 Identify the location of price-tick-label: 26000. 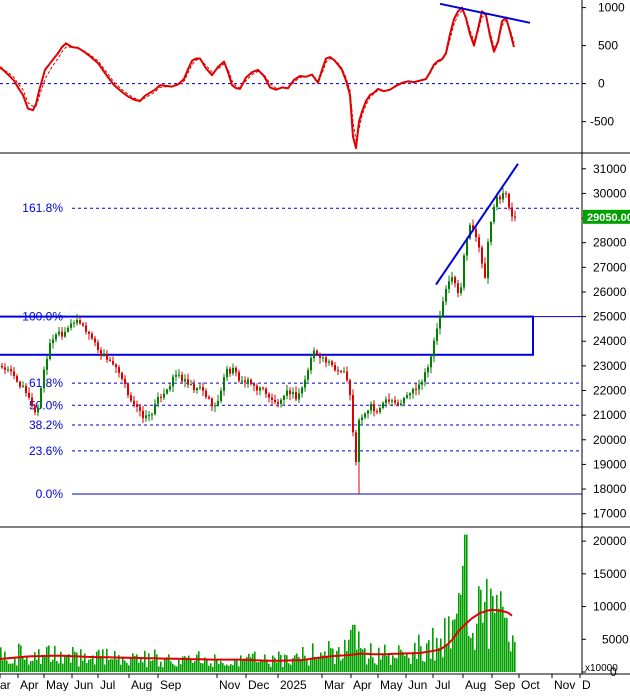
(610, 292).